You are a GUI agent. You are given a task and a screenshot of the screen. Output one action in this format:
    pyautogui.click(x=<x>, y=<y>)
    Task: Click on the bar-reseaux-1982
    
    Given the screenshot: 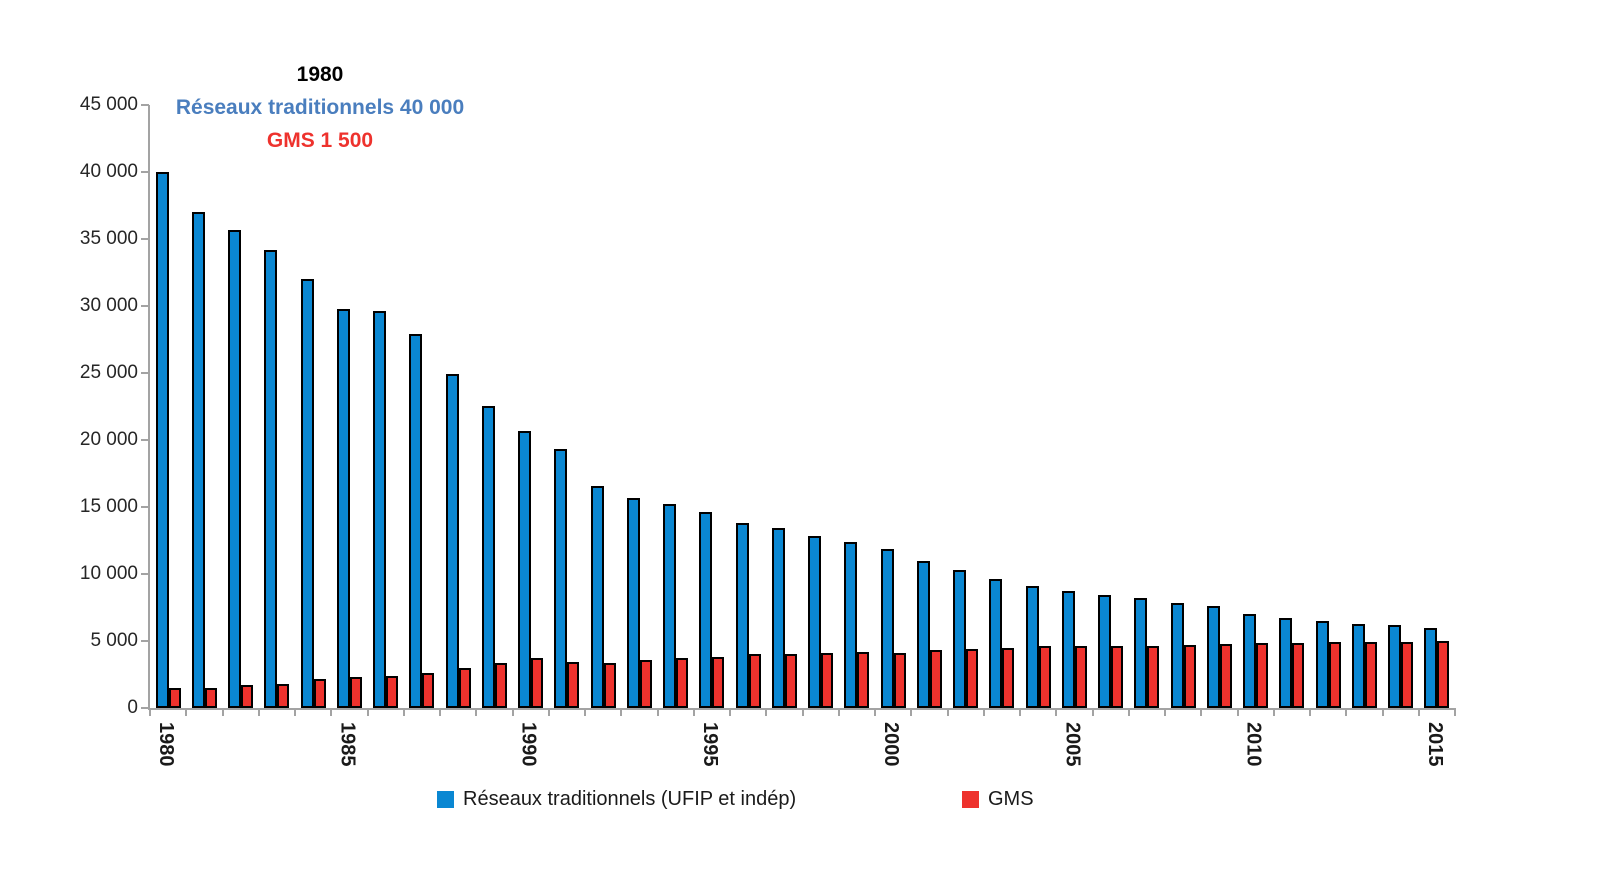 What is the action you would take?
    pyautogui.click(x=234, y=469)
    